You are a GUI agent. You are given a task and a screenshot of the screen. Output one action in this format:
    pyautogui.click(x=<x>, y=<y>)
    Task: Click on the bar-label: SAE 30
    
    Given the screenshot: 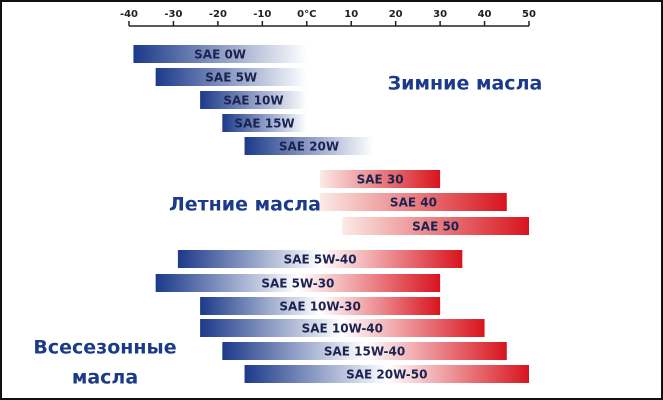 What is the action you would take?
    pyautogui.click(x=380, y=180)
    